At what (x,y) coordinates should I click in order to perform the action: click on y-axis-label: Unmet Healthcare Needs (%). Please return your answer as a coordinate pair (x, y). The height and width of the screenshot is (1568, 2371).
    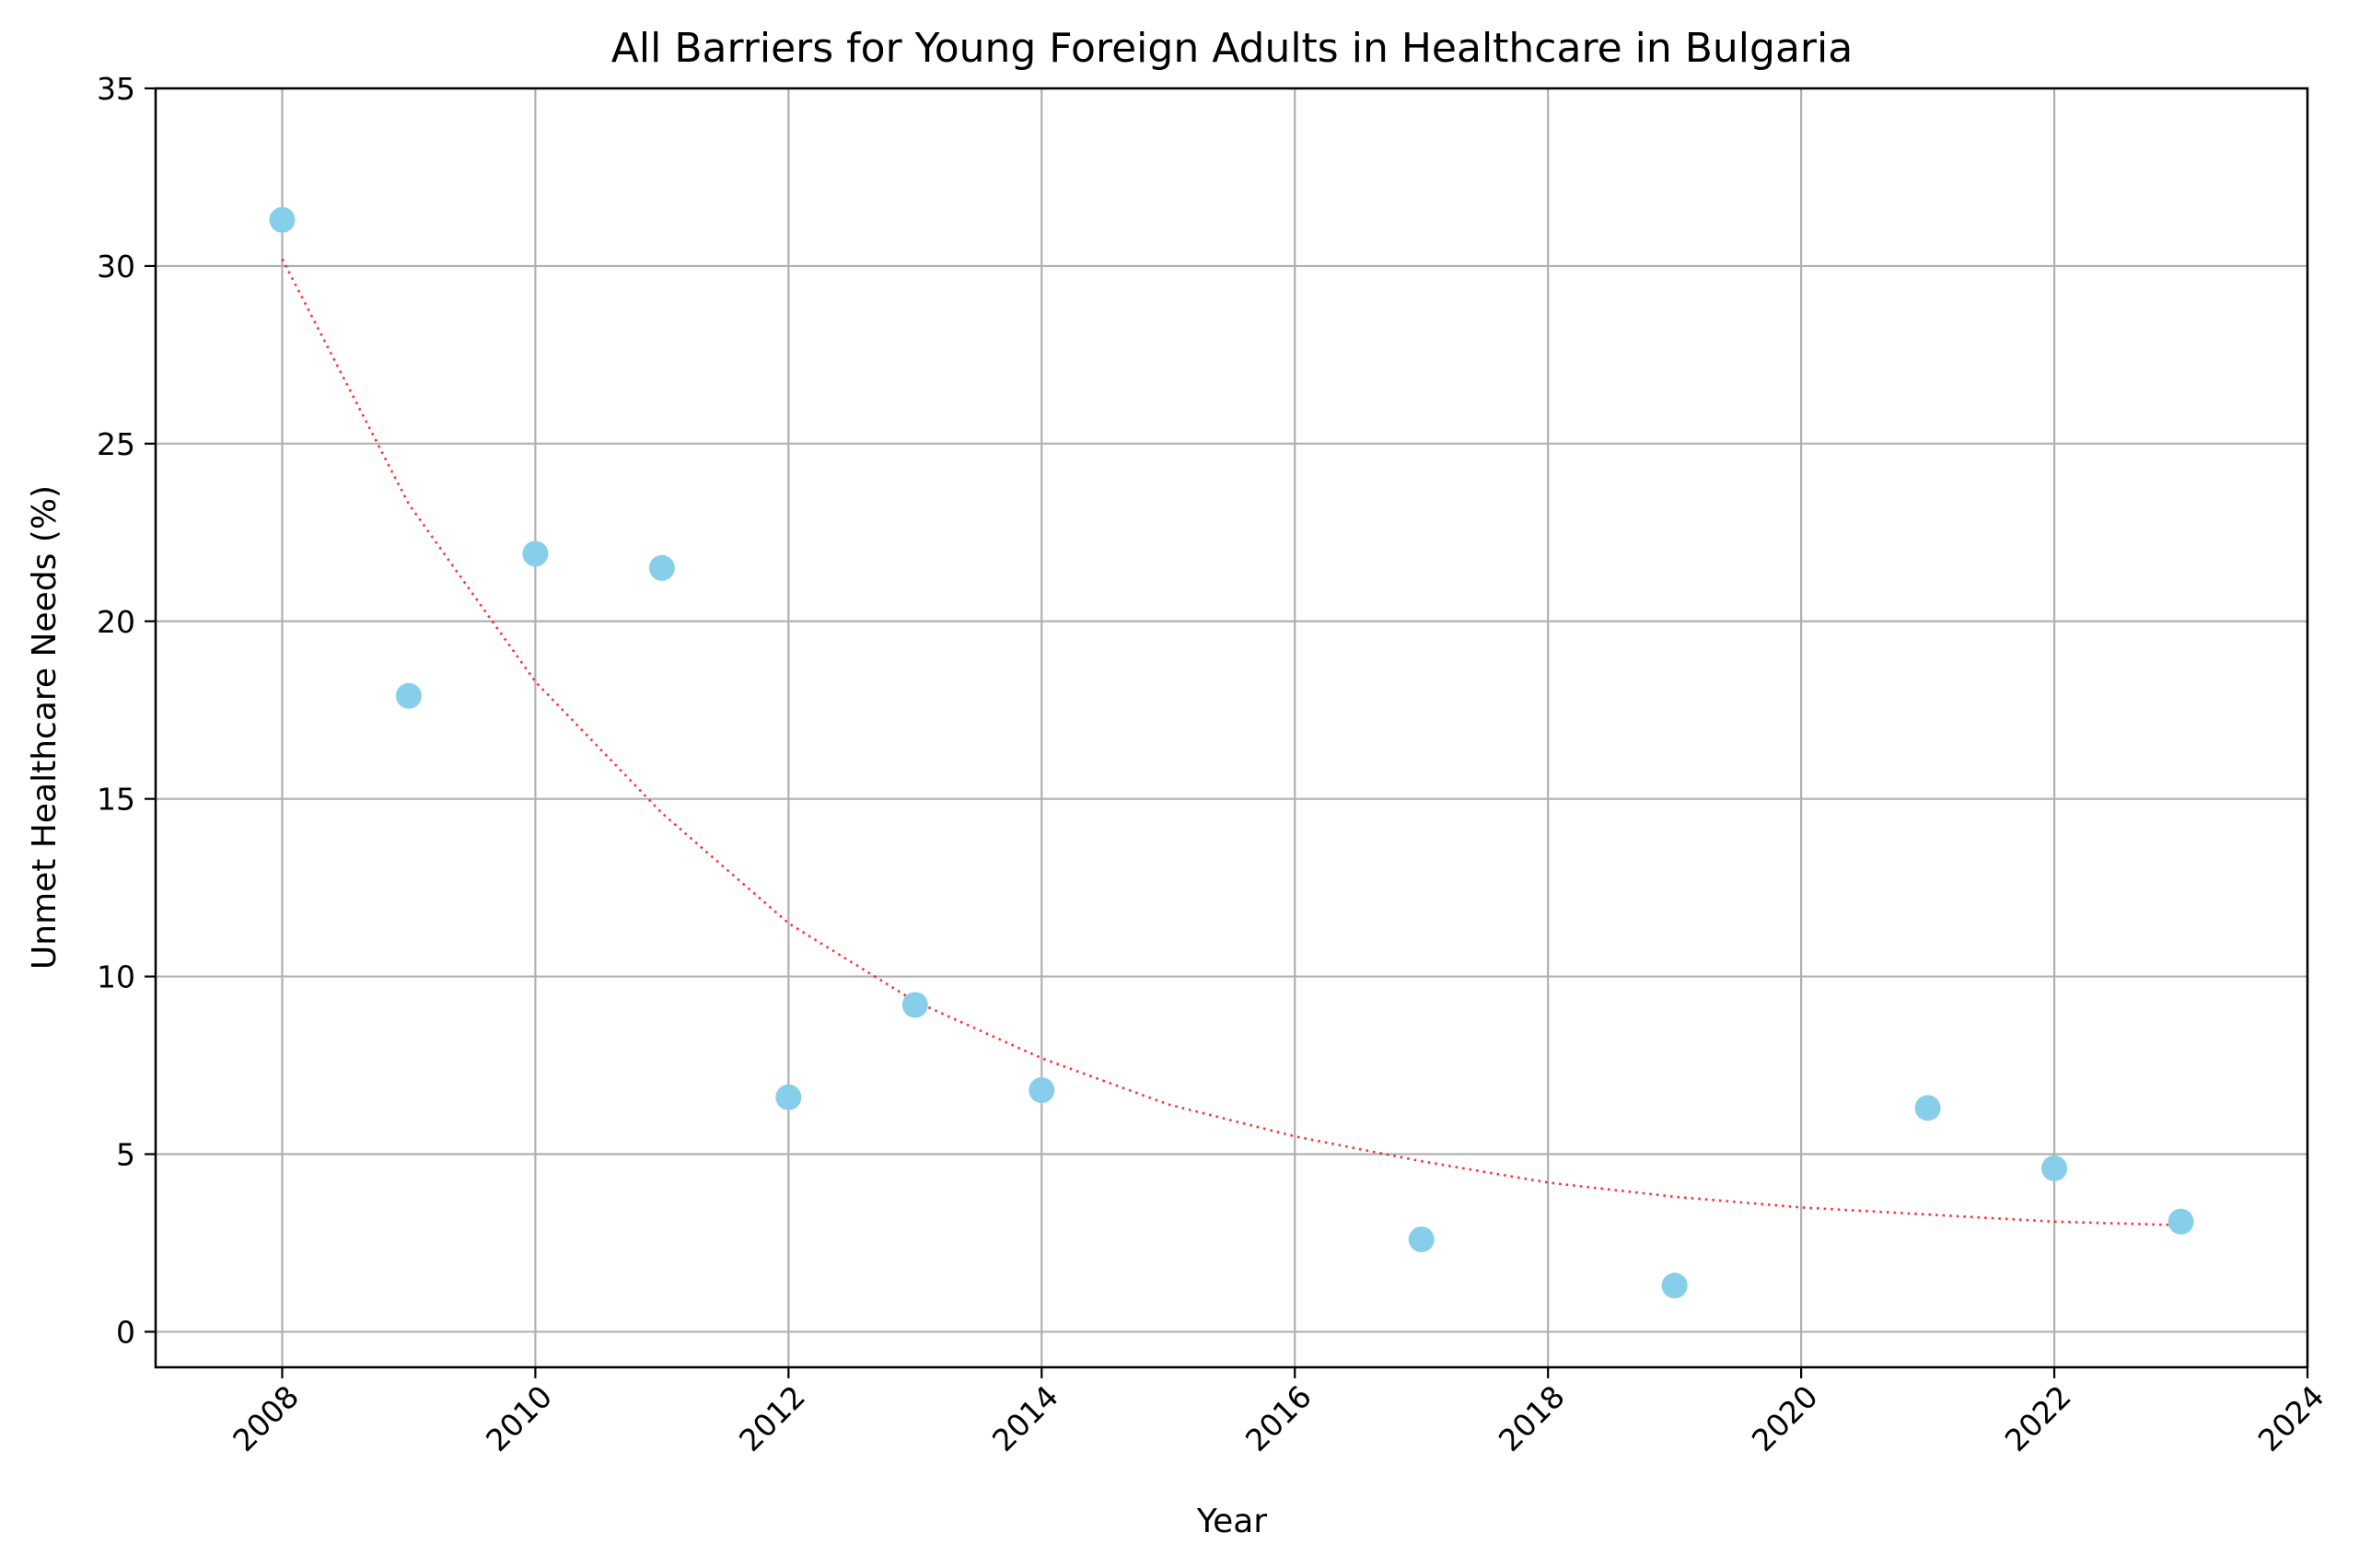
    Looking at the image, I should click on (45, 727).